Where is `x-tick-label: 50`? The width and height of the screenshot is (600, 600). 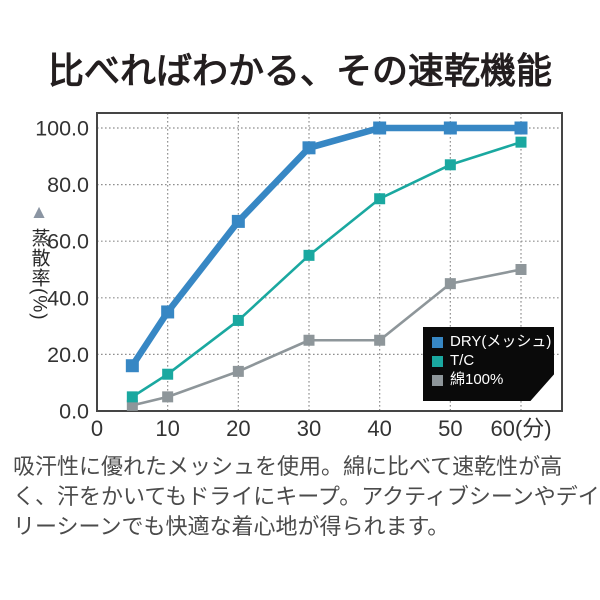 x-tick-label: 50 is located at coordinates (450, 428).